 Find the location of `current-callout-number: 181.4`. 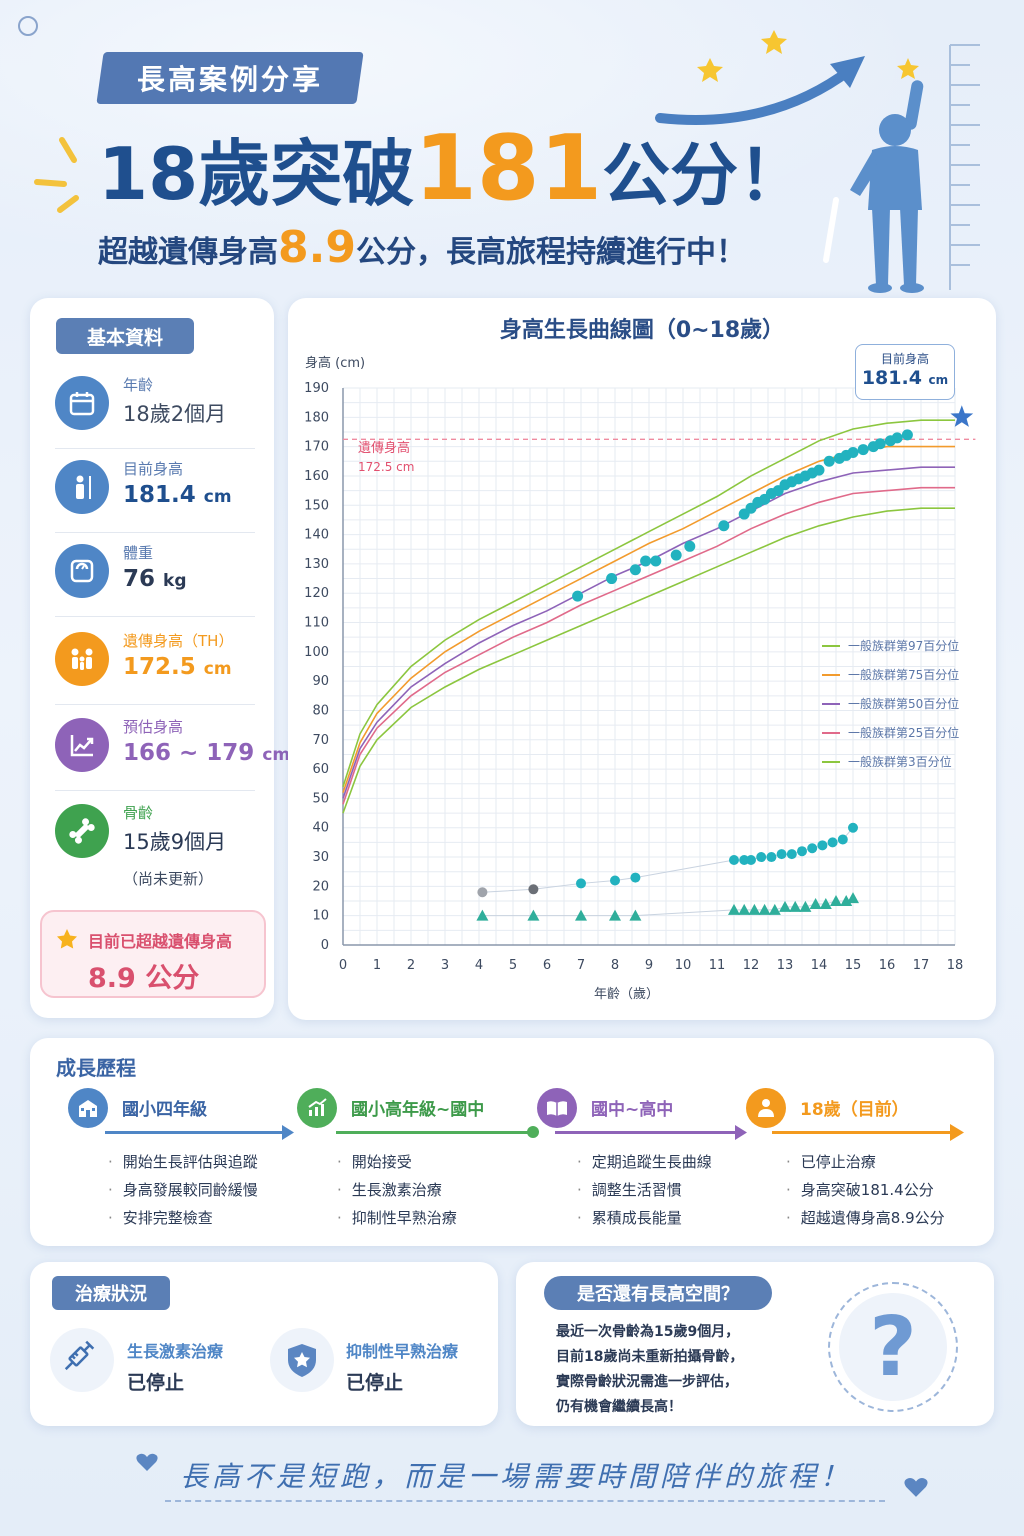

current-callout-number: 181.4 is located at coordinates (891, 378).